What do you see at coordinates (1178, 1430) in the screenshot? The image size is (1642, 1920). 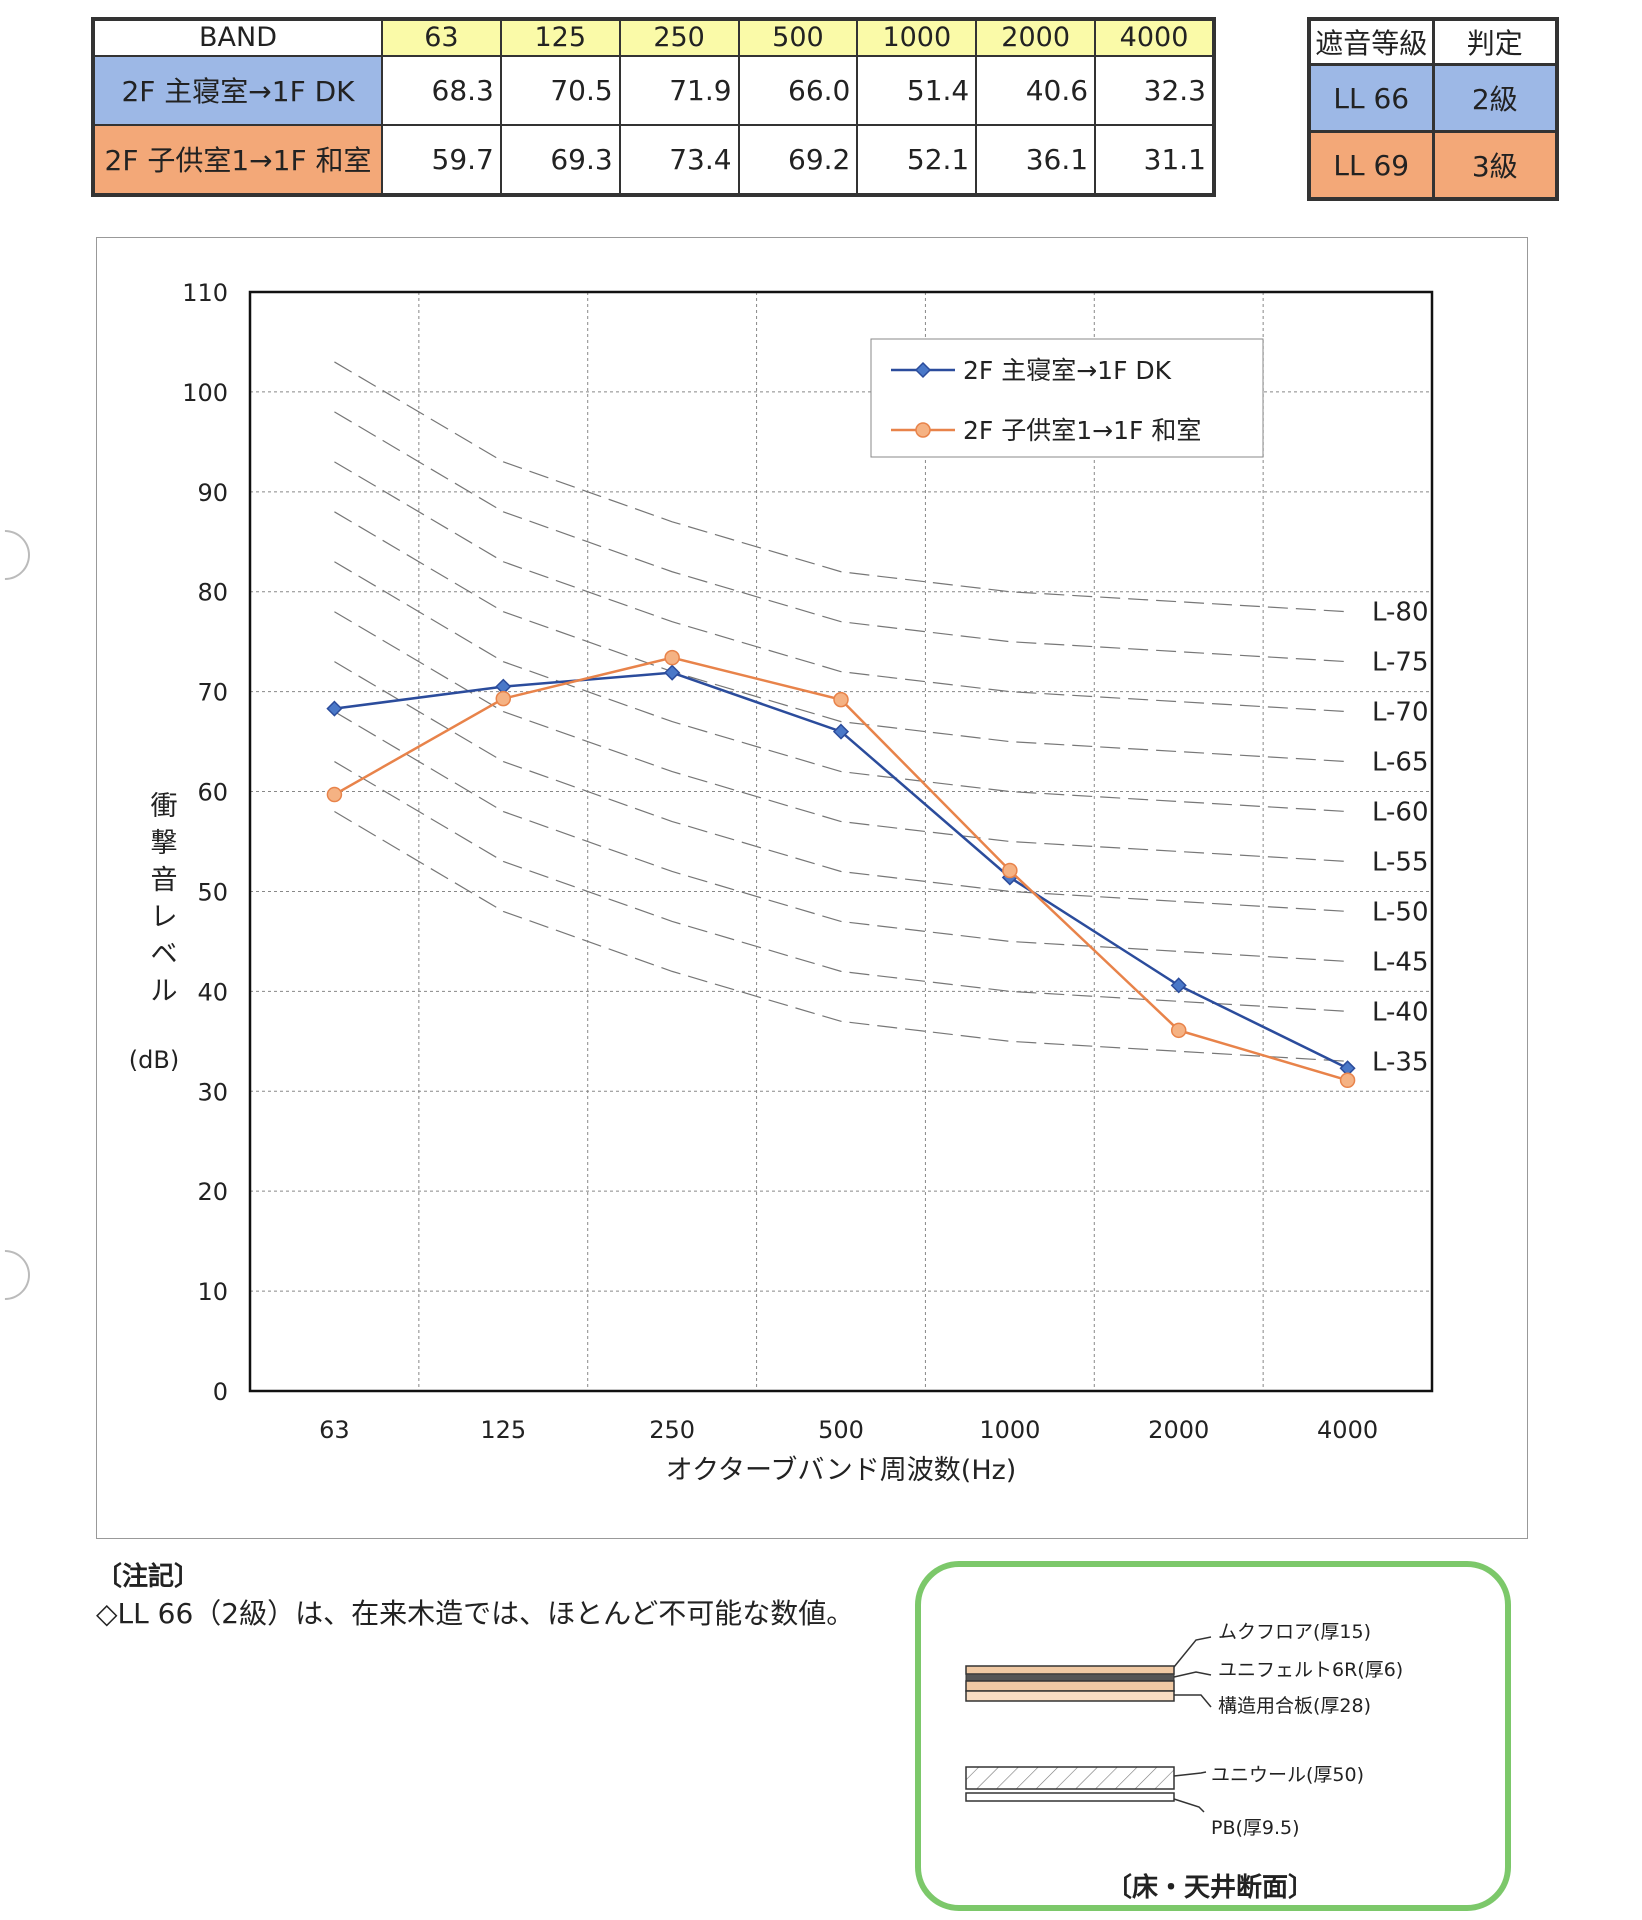 I see `x-tick-label: 2000` at bounding box center [1178, 1430].